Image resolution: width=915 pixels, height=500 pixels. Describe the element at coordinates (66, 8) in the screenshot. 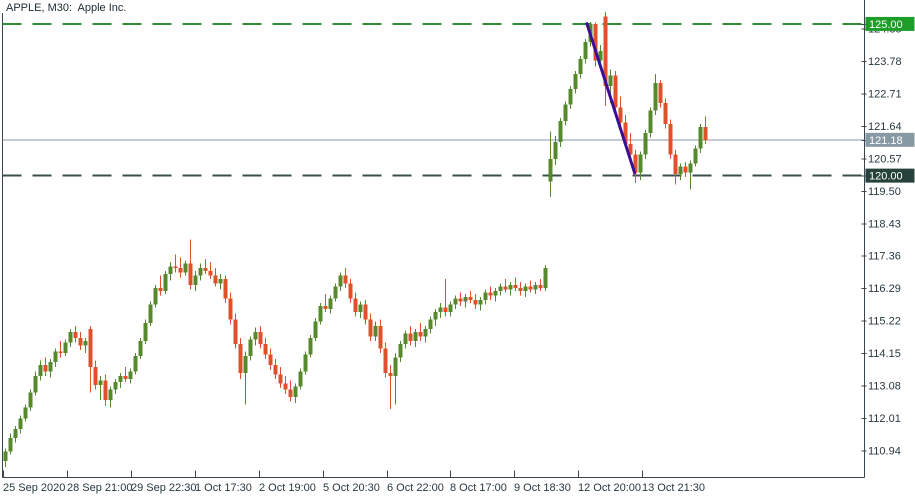

I see `chart-title: APPLE, M30: Apple Inc.` at that location.